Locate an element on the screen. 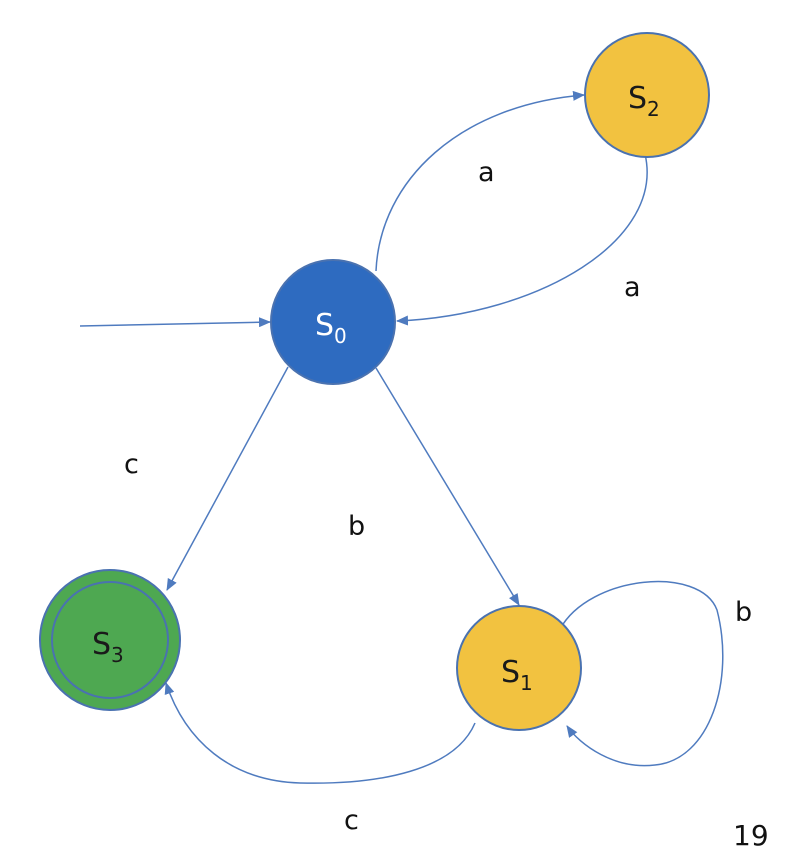 The width and height of the screenshot is (786, 858). edge-label-s1-loop: b is located at coordinates (743, 612).